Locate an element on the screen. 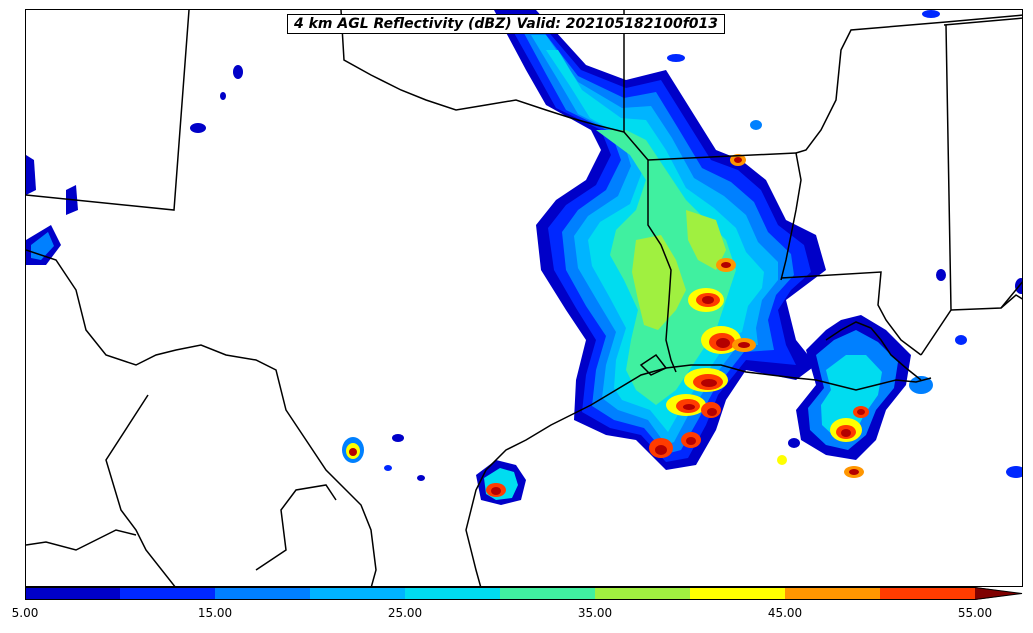  convective-cores is located at coordinates (702, 306).